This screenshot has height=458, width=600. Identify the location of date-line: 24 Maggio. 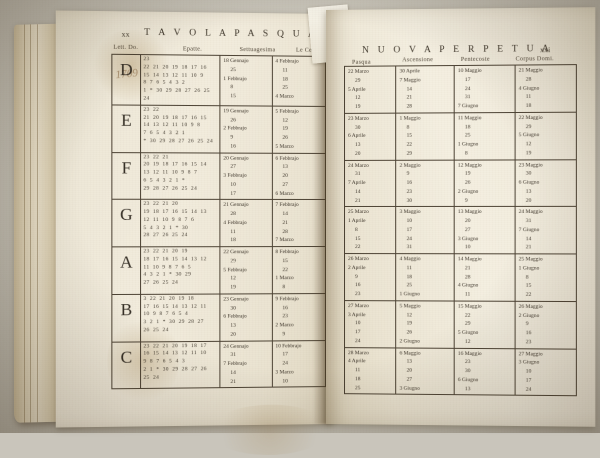
(530, 212).